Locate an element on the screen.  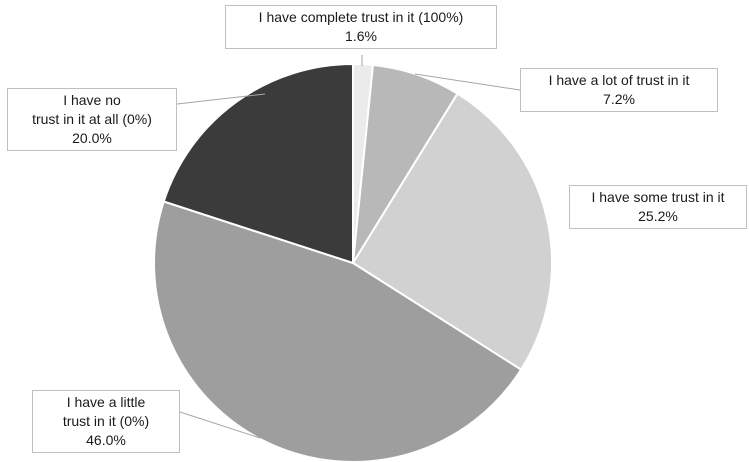
slice-value-label: 7.2% is located at coordinates (619, 99).